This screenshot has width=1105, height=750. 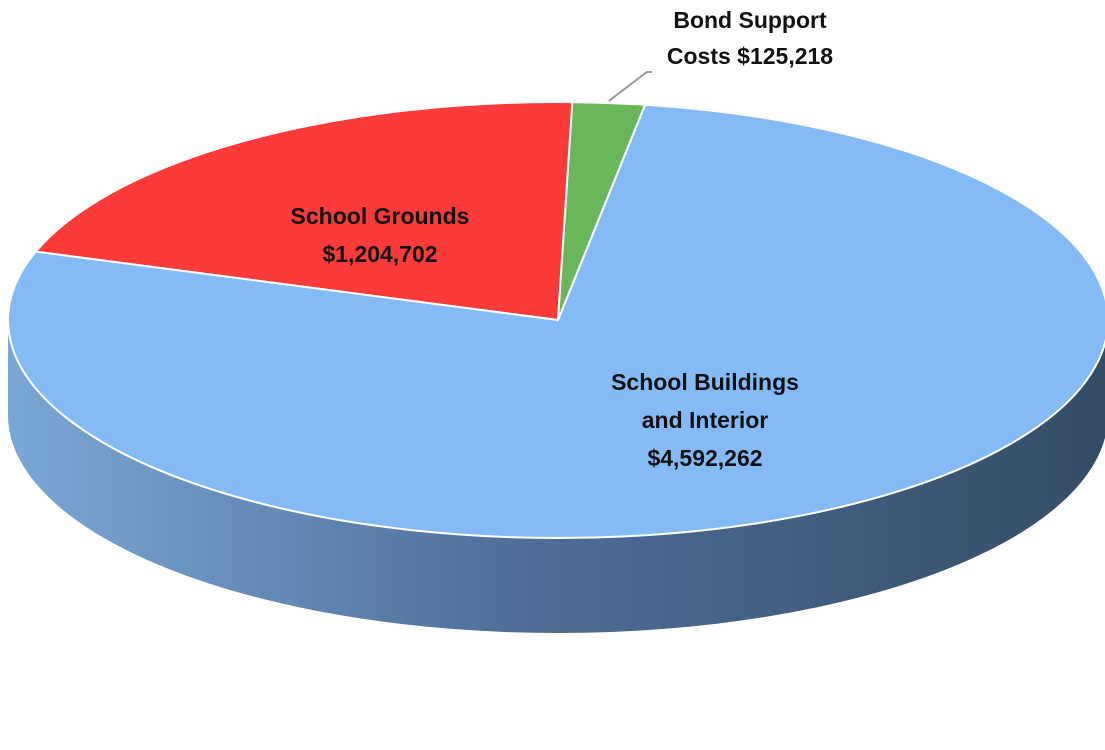 I want to click on slice-bond-support, so click(x=602, y=211).